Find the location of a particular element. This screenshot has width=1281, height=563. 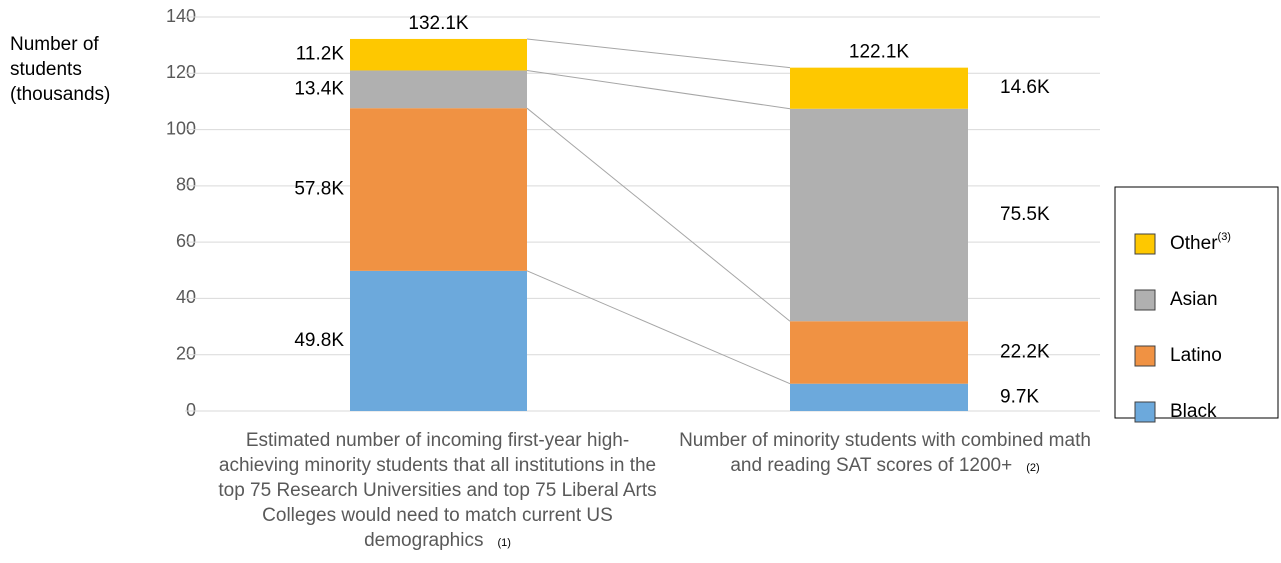

footnote: (1) is located at coordinates (504, 543).